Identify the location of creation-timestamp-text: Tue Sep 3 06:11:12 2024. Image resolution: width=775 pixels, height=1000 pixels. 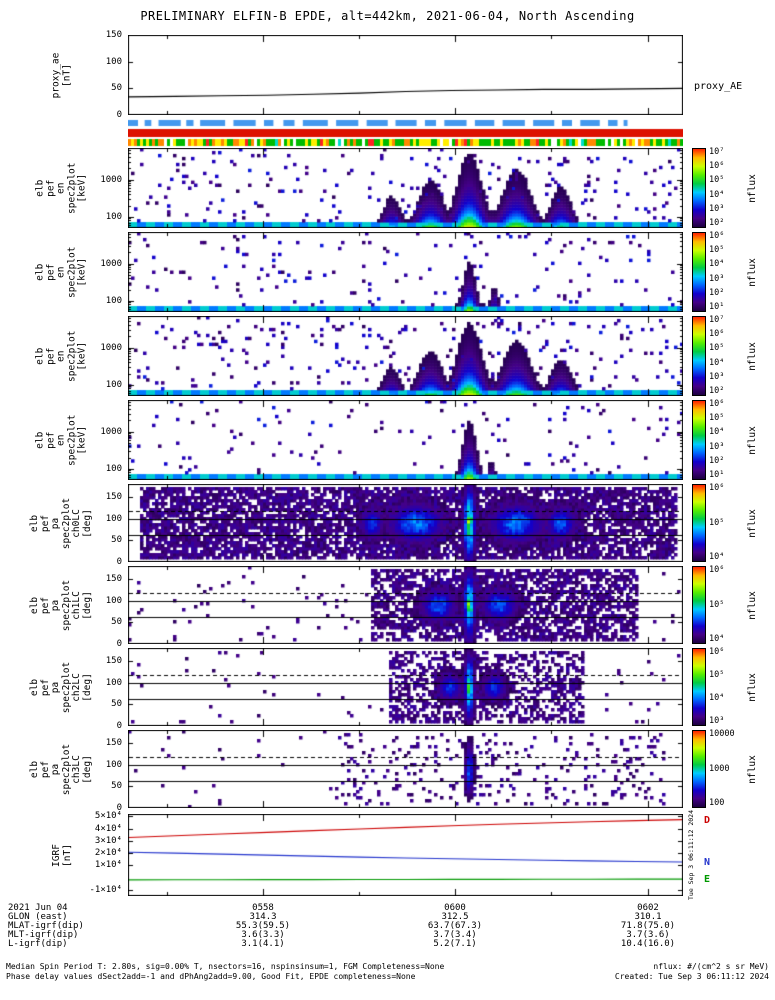
(691, 855).